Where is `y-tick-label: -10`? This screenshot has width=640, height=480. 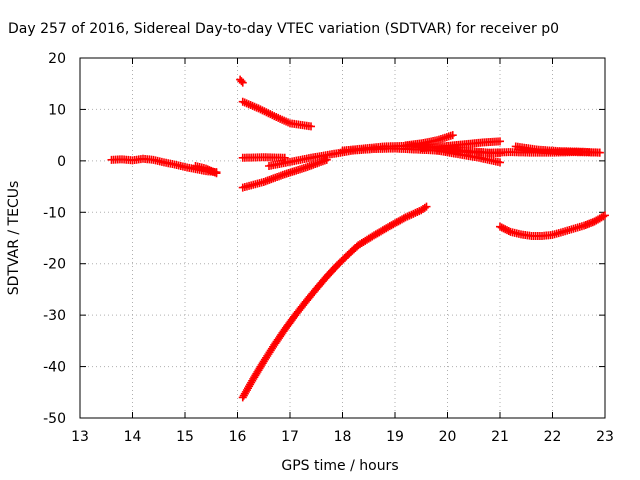
y-tick-label: -10 is located at coordinates (54, 213).